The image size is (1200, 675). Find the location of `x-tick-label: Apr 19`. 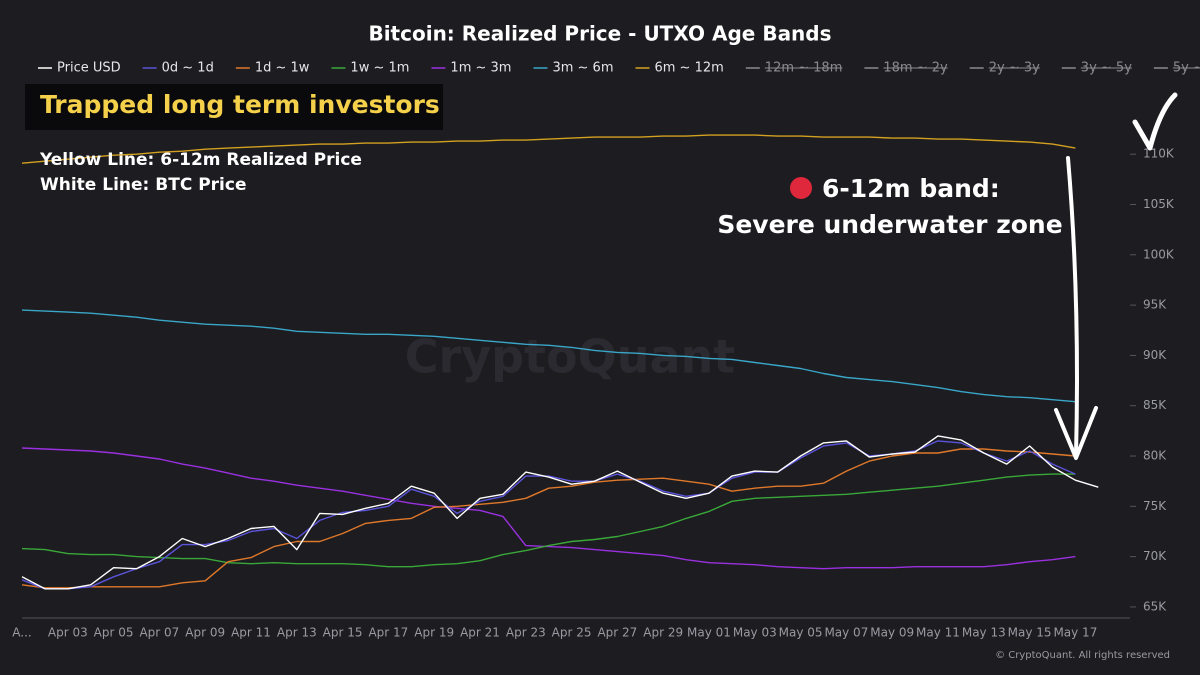

x-tick-label: Apr 19 is located at coordinates (434, 633).